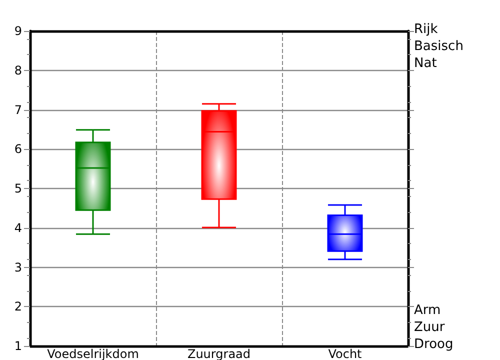  I want to click on y-tick-label: 2, so click(18, 307).